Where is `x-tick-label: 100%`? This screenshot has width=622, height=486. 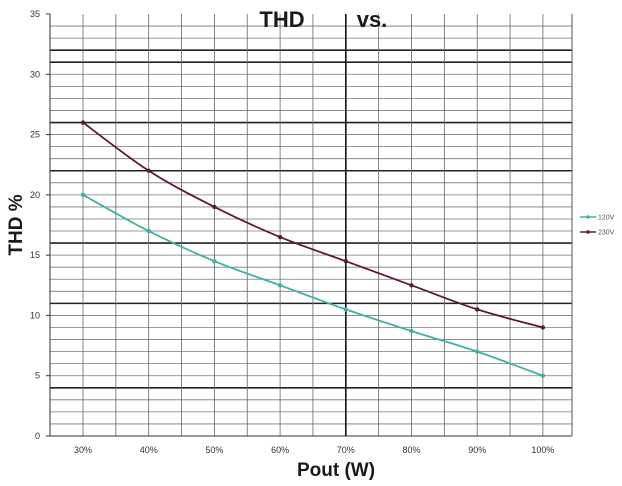 x-tick-label: 100% is located at coordinates (542, 450).